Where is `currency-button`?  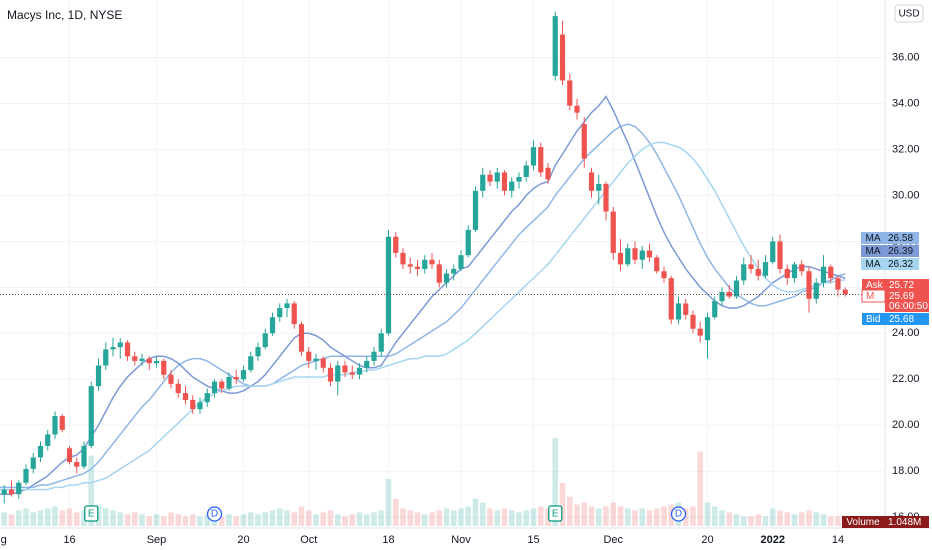 currency-button is located at coordinates (909, 13).